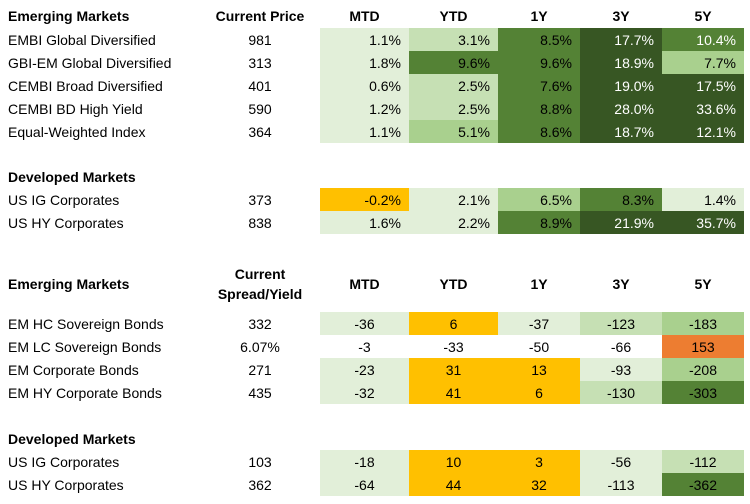 The image size is (750, 504). What do you see at coordinates (375, 392) in the screenshot?
I see `table3-row: EM HY Corporate Bonds 435 -32 41 6 -130 -303` at bounding box center [375, 392].